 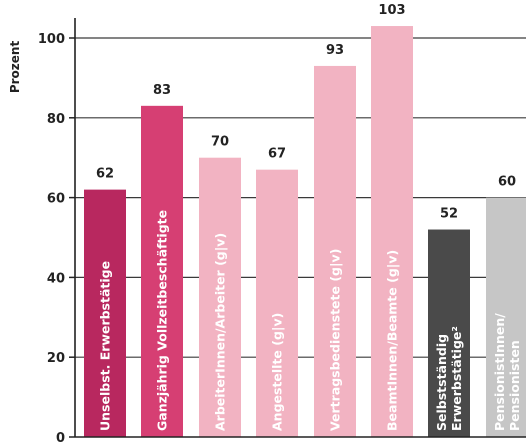 I want to click on category-label: Unselbst. Erwerbstätige, so click(x=105, y=346).